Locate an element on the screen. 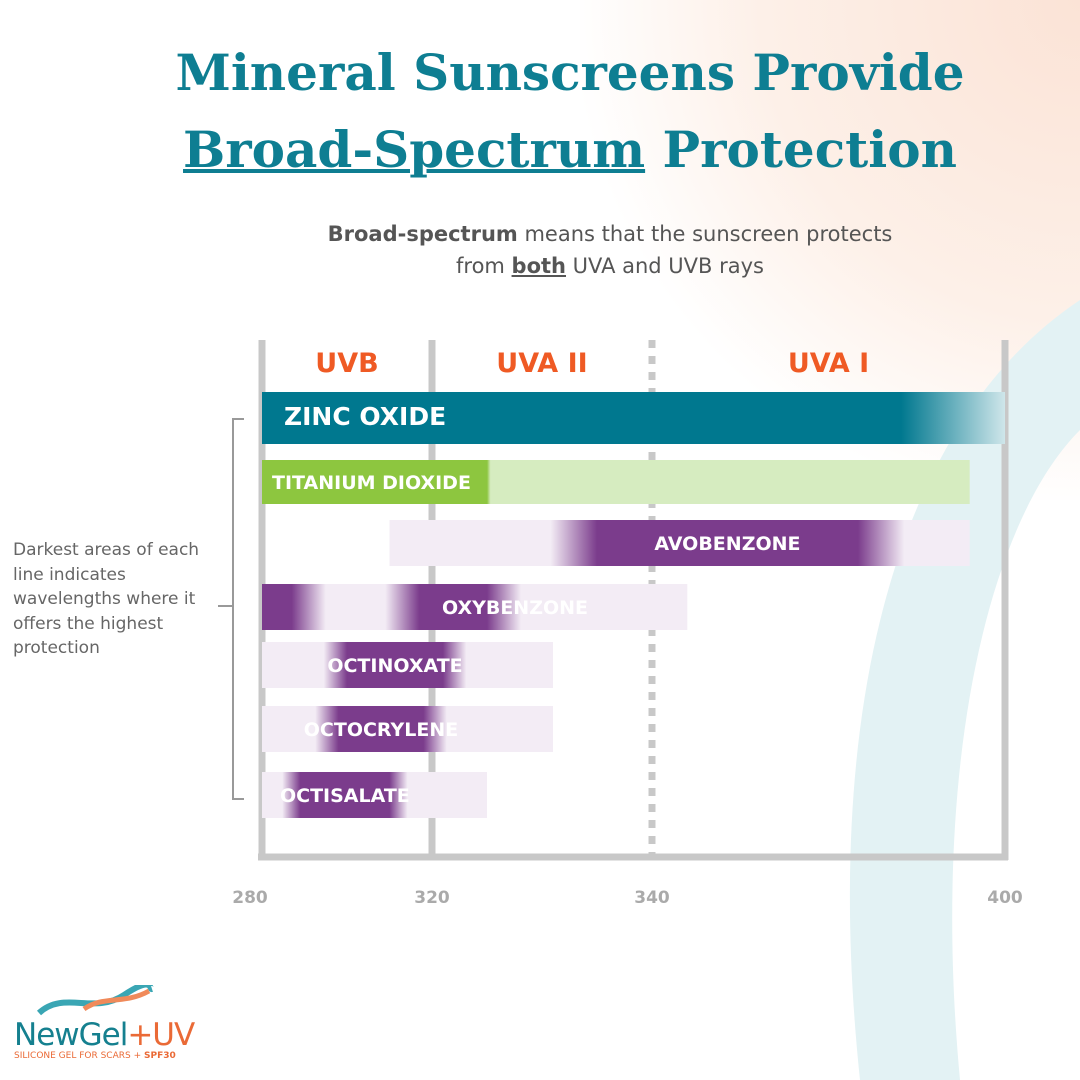 This screenshot has height=1080, width=1080. bar-zinc-oxide is located at coordinates (633, 418).